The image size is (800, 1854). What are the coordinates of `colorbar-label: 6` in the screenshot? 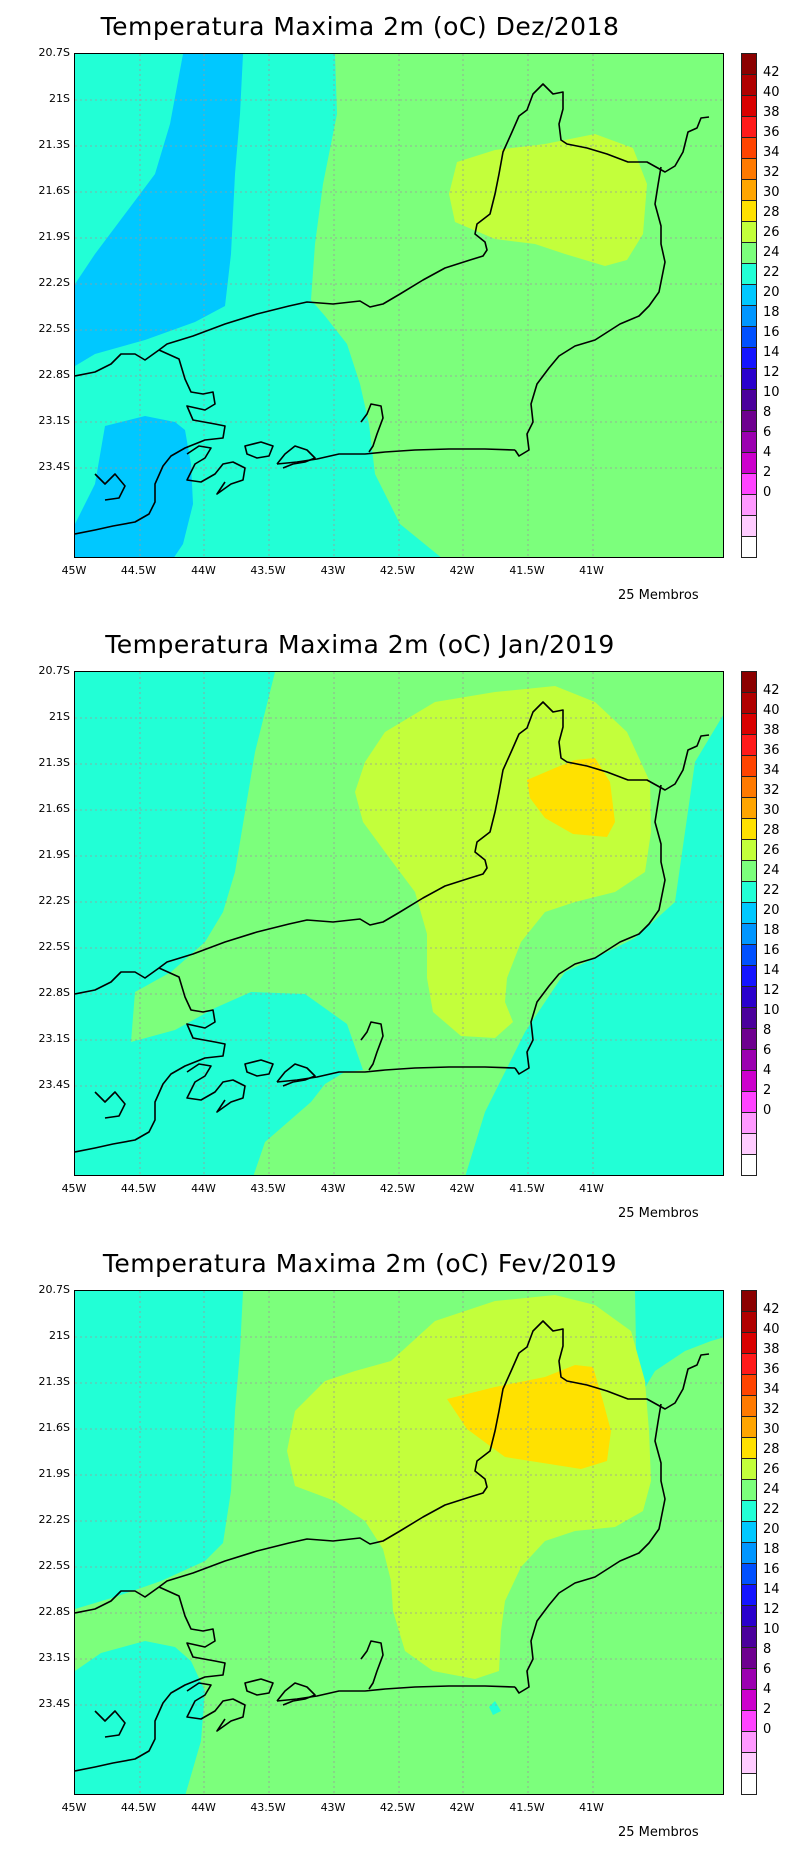 It's located at (767, 1669).